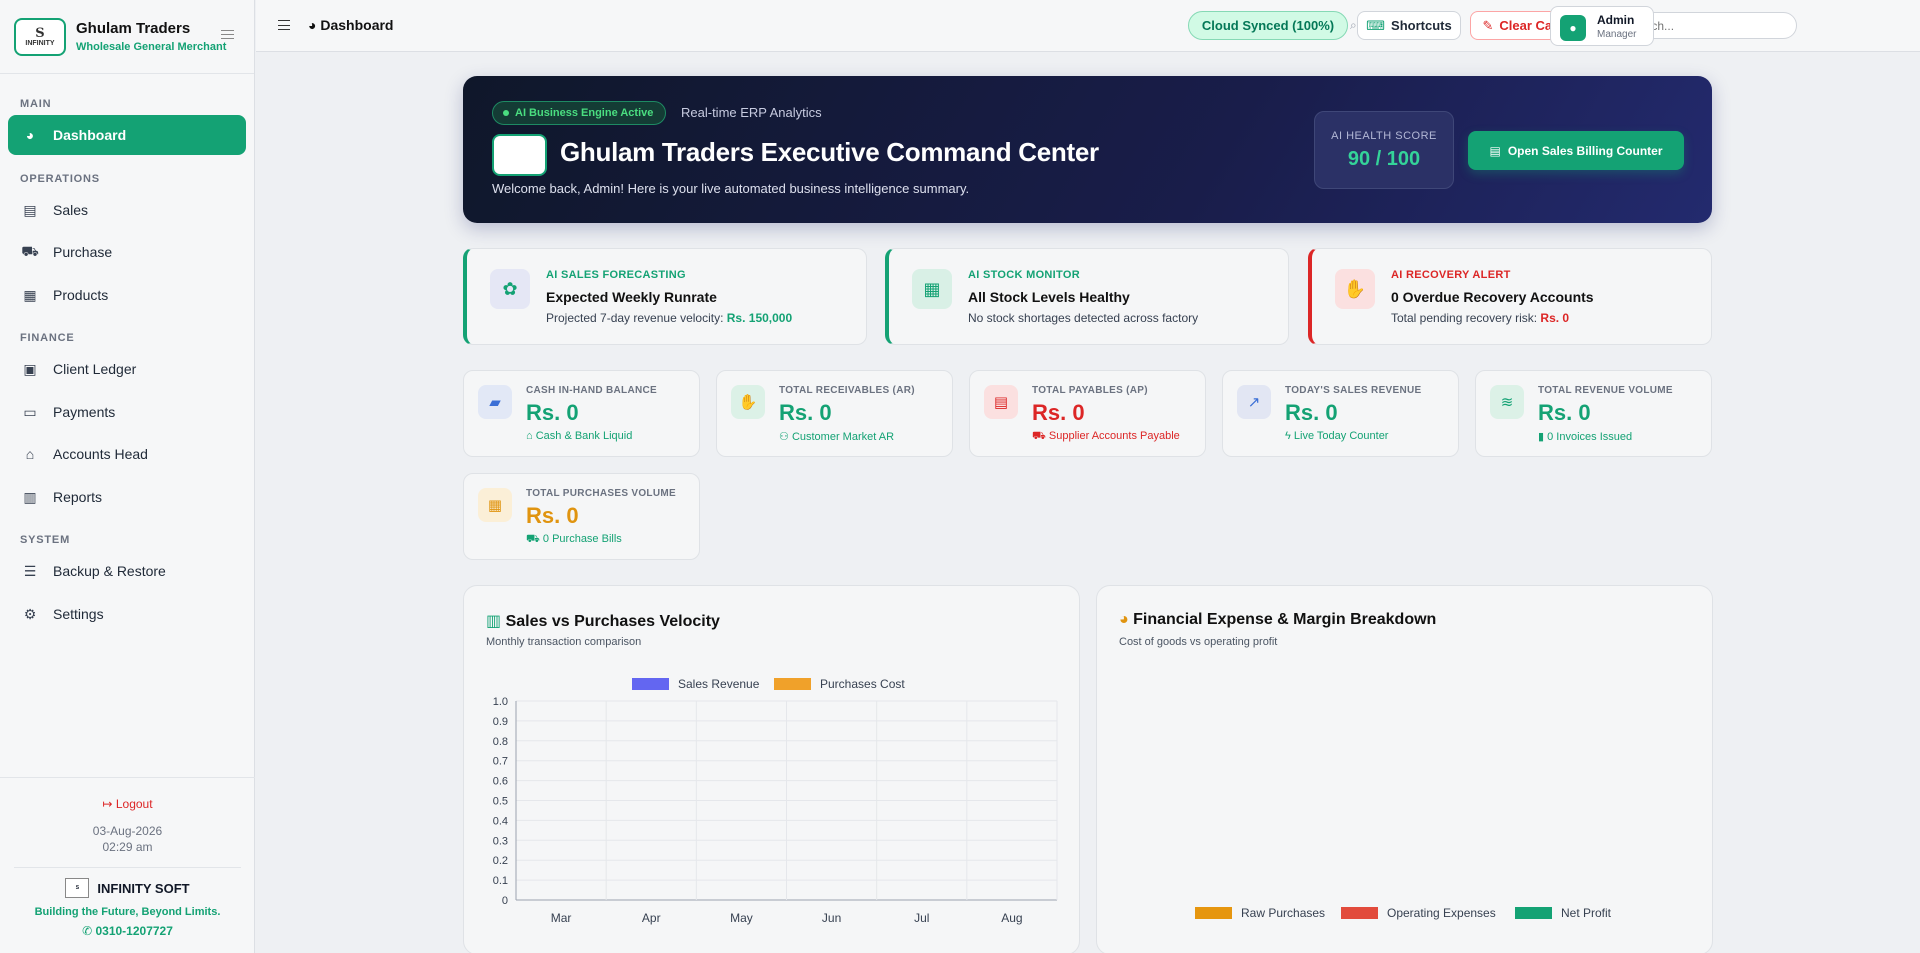 The image size is (1920, 953). Describe the element at coordinates (30, 613) in the screenshot. I see `gear-icon: ⚙` at that location.